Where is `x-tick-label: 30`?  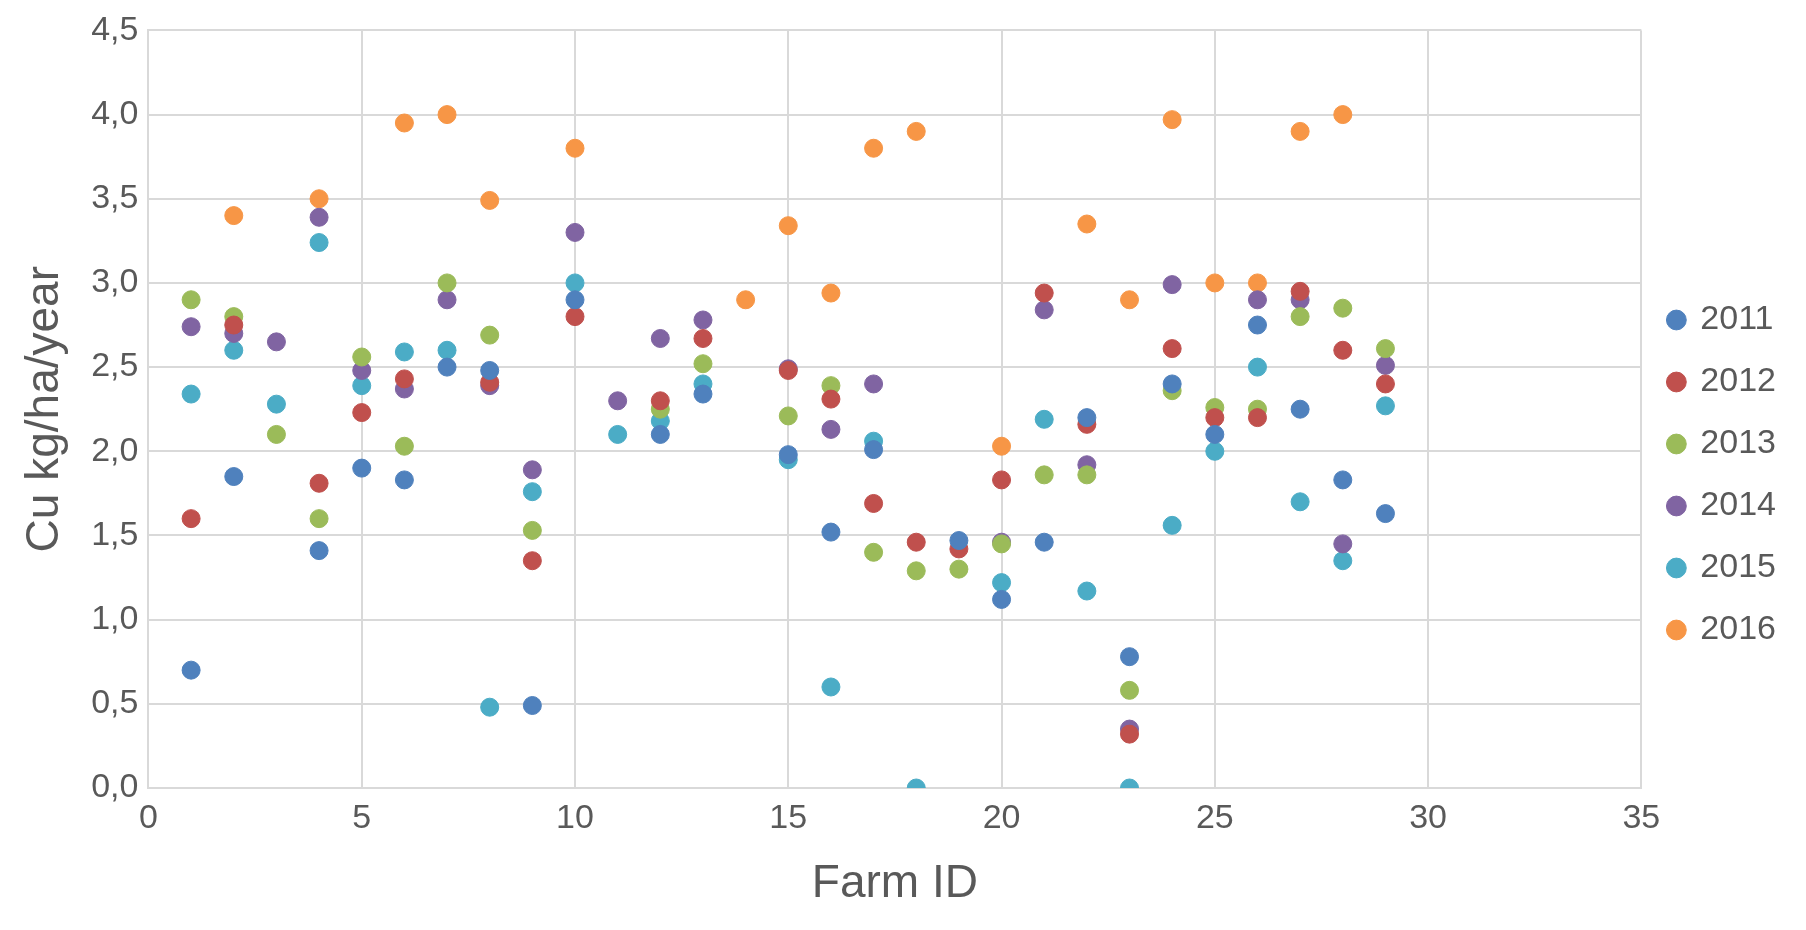
x-tick-label: 30 is located at coordinates (1428, 815).